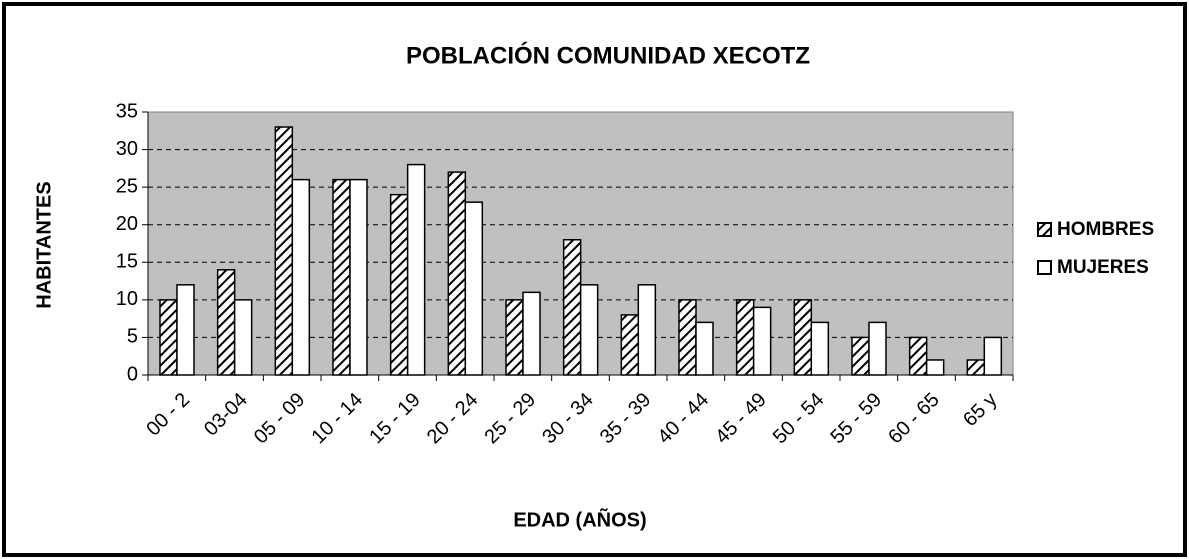 The image size is (1189, 559). Describe the element at coordinates (127, 111) in the screenshot. I see `y-tick-label: 35` at that location.